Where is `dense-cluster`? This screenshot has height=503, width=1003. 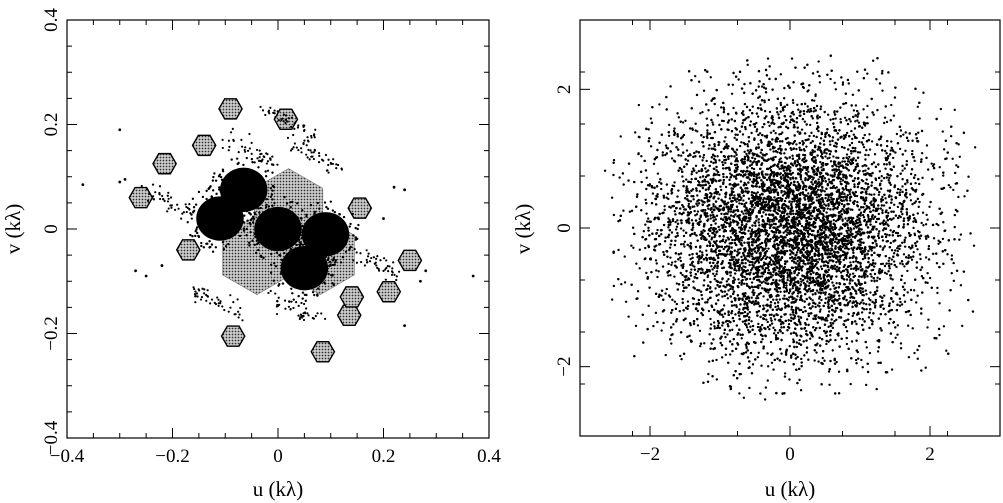
dense-cluster is located at coordinates (278, 228).